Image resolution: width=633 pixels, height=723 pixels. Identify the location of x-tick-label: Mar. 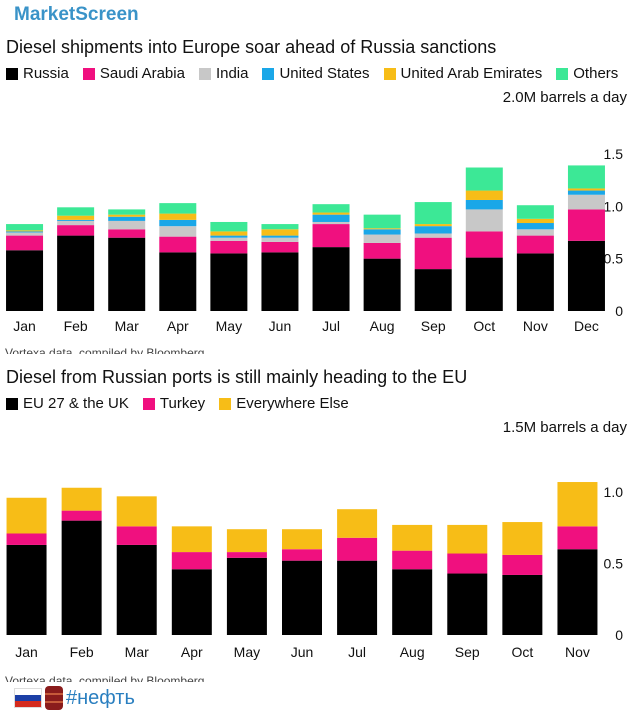
(127, 326).